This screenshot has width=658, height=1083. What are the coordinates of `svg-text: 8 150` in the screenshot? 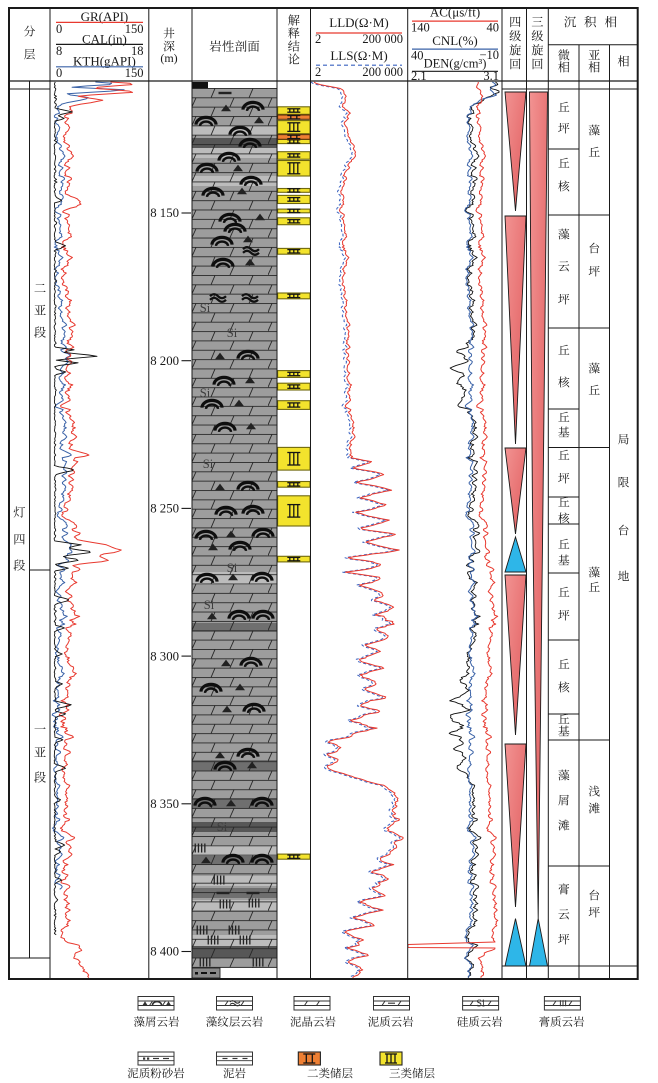 It's located at (164, 213).